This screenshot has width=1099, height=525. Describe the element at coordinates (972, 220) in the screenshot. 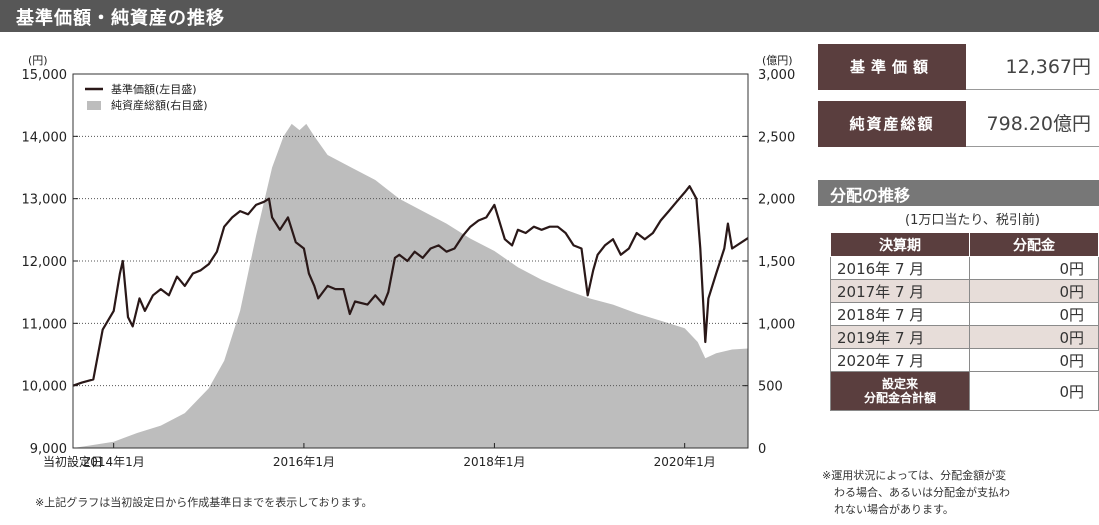

I see `distribution-note: (1万口当たり、税引前)` at that location.